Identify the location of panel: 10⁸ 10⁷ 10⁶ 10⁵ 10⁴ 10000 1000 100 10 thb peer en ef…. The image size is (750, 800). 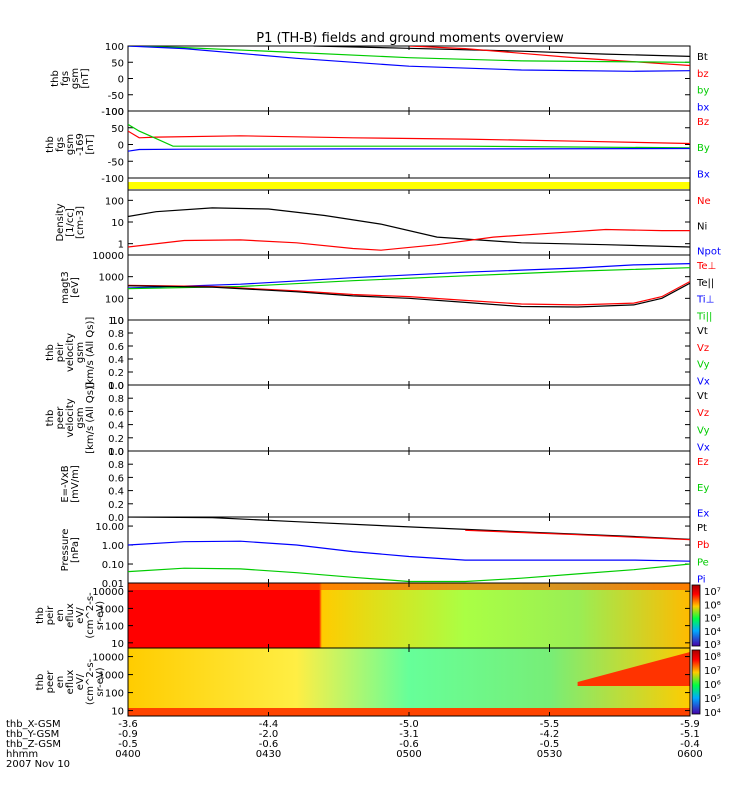
(378, 683).